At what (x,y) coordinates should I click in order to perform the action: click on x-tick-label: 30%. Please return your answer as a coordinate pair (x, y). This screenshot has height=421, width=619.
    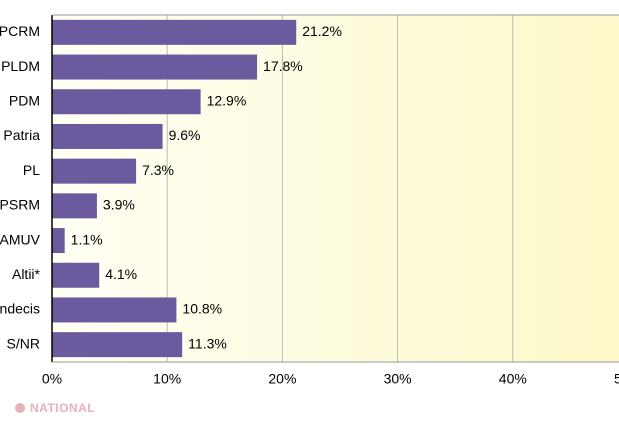
    Looking at the image, I should click on (398, 379).